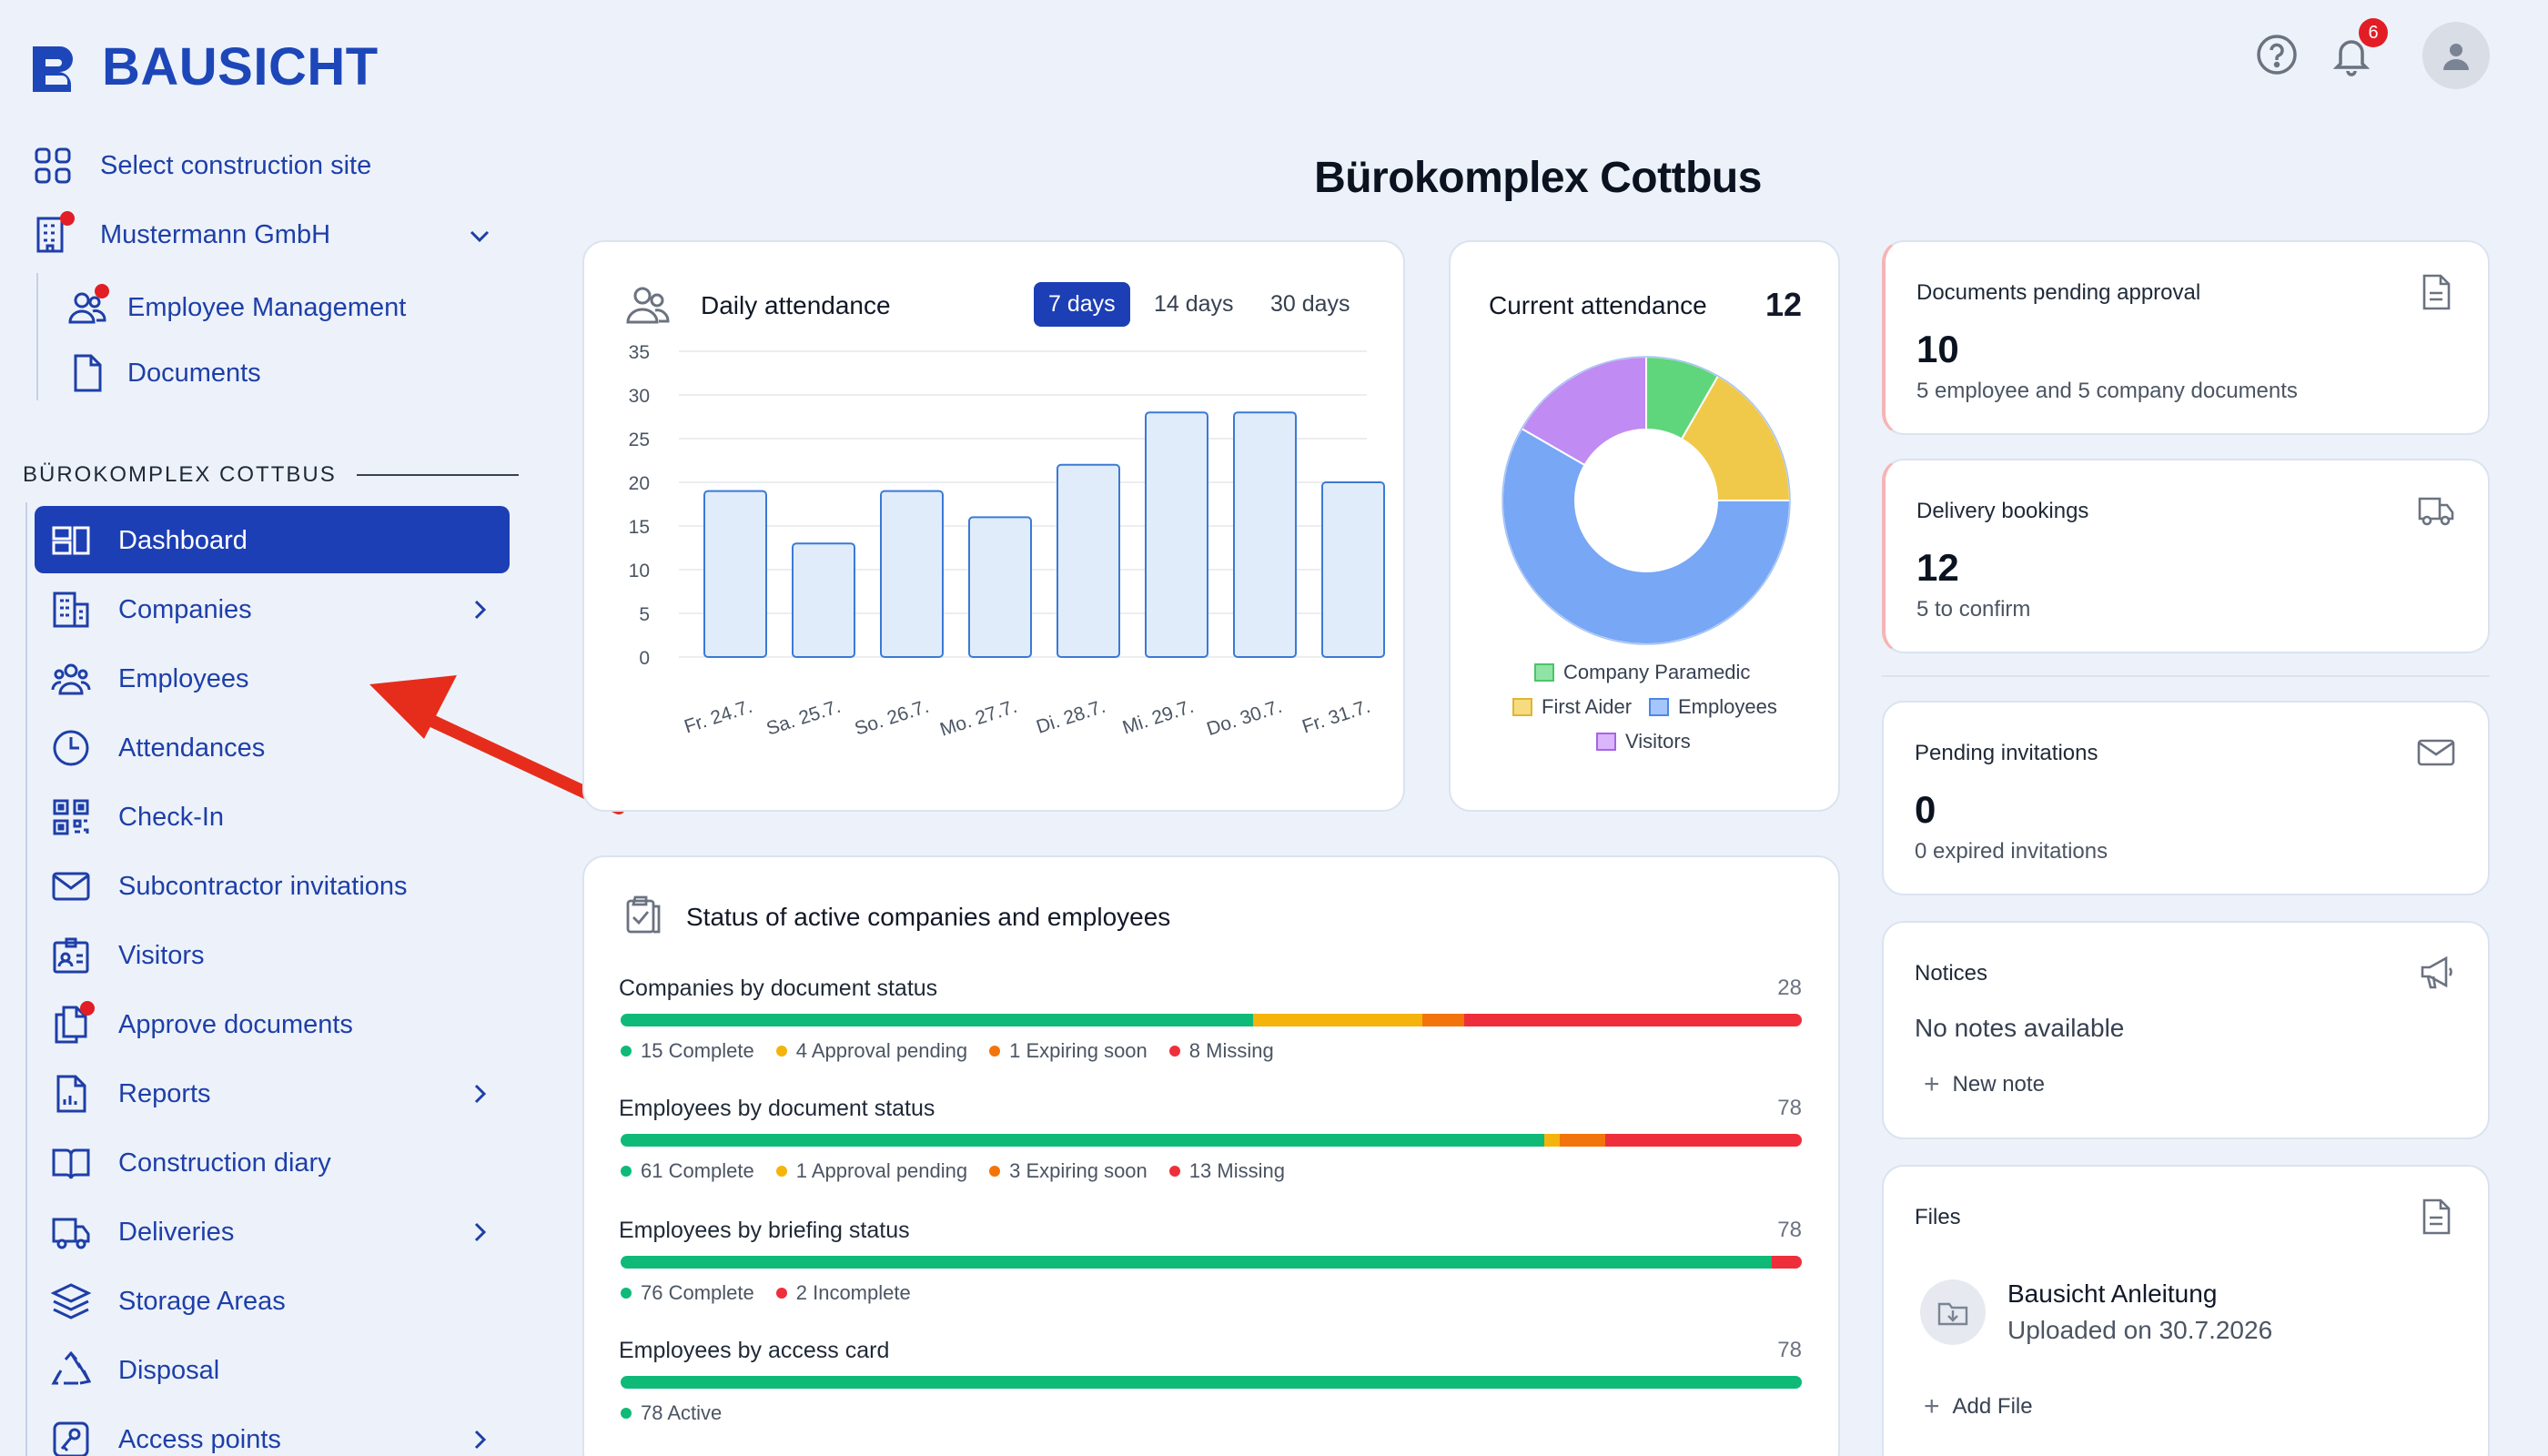 The width and height of the screenshot is (2548, 1456). Describe the element at coordinates (2107, 391) in the screenshot. I see `kpi-subtitle: 5 employee and 5 company documents` at that location.